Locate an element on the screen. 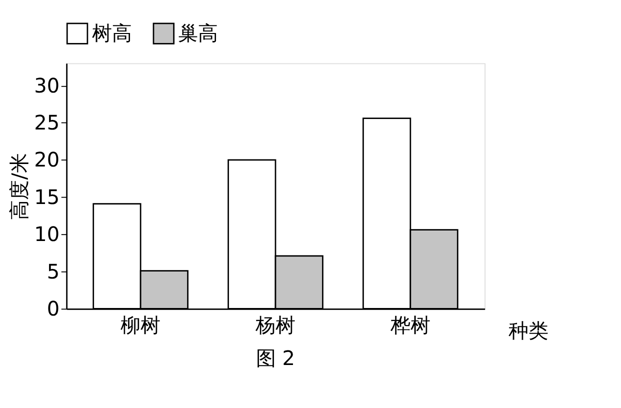 Image resolution: width=621 pixels, height=408 pixels. y-axis-title: 高度/米 is located at coordinates (18, 186).